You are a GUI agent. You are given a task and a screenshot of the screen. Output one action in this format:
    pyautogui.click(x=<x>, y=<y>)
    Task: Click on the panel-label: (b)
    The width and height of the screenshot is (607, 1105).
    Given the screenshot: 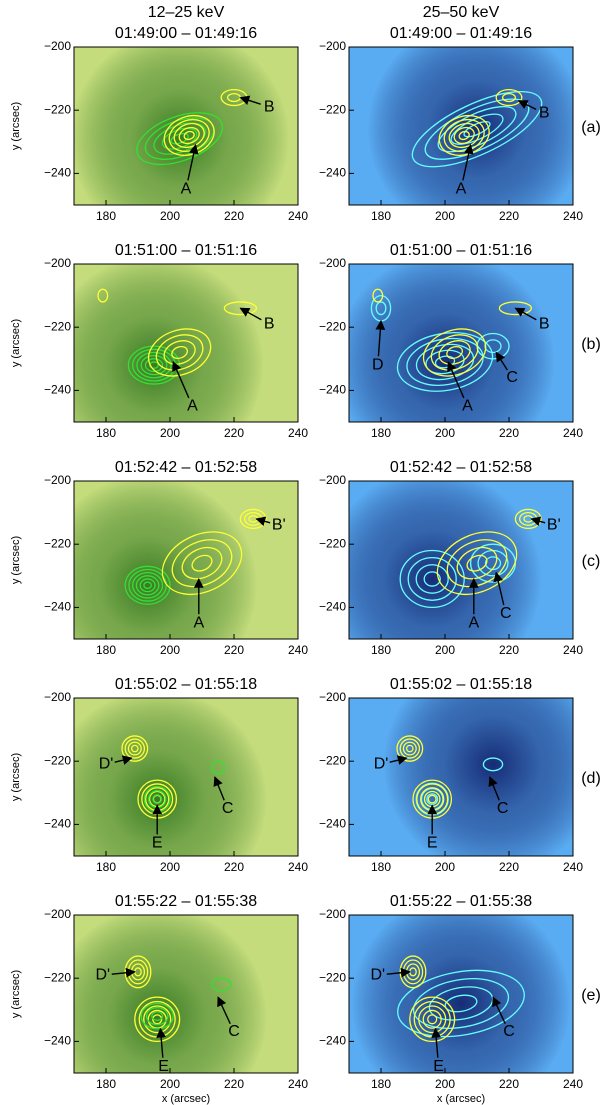 What is the action you would take?
    pyautogui.click(x=591, y=344)
    